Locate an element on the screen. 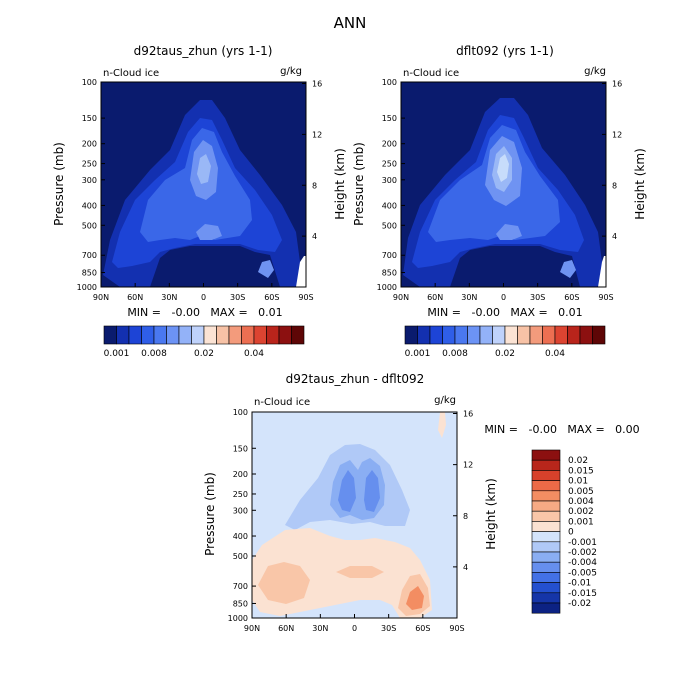 This screenshot has width=700, height=700. colorbar-label: -0.015 is located at coordinates (582, 594).